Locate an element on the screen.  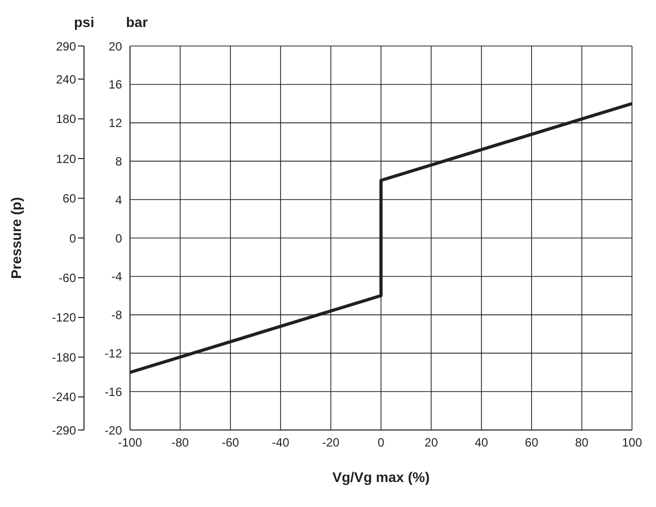
y-tick-label: 8 is located at coordinates (118, 161).